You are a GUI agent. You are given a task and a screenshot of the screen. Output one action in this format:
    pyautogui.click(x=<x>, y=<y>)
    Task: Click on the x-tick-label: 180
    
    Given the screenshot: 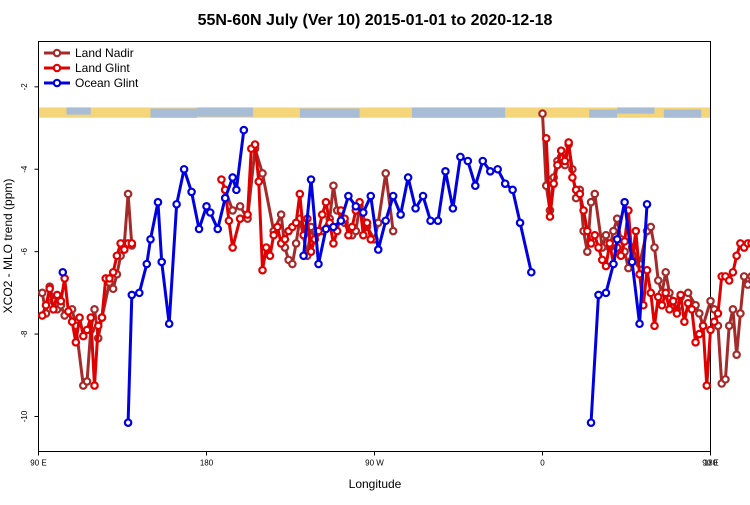 What is the action you would take?
    pyautogui.click(x=207, y=463)
    